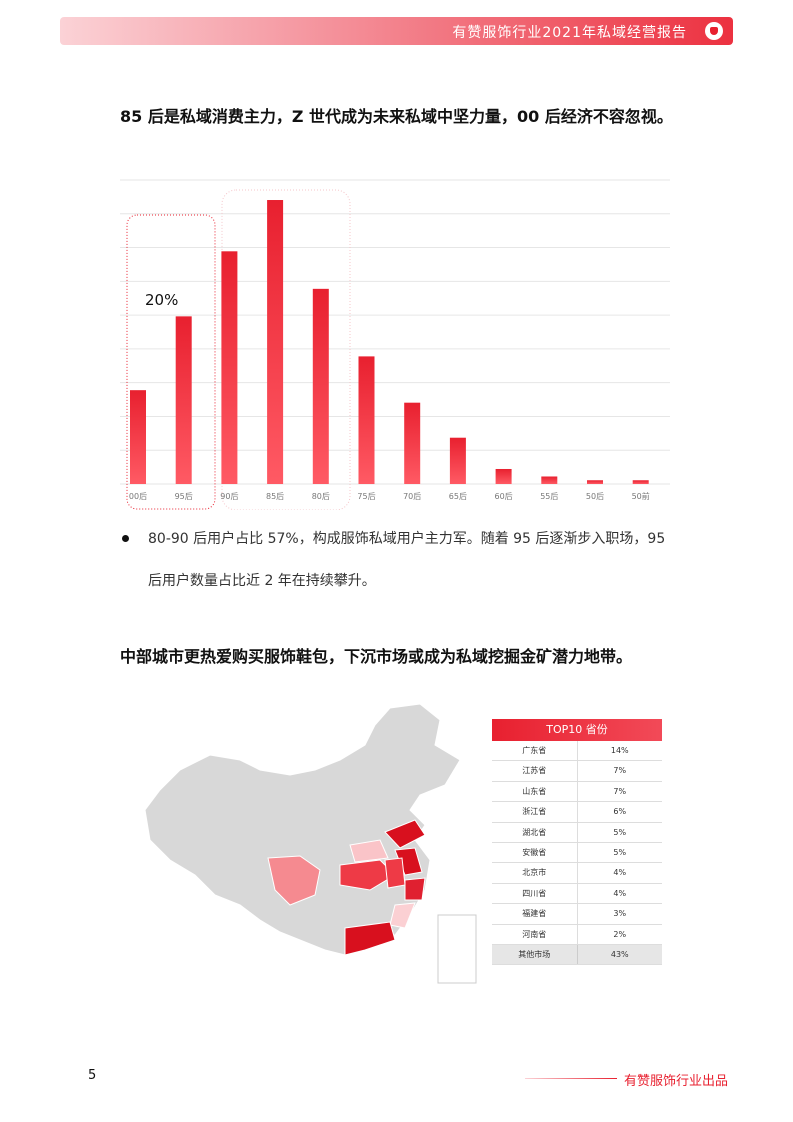 The width and height of the screenshot is (793, 1122). Describe the element at coordinates (620, 812) in the screenshot. I see `share-cell: 6%` at that location.